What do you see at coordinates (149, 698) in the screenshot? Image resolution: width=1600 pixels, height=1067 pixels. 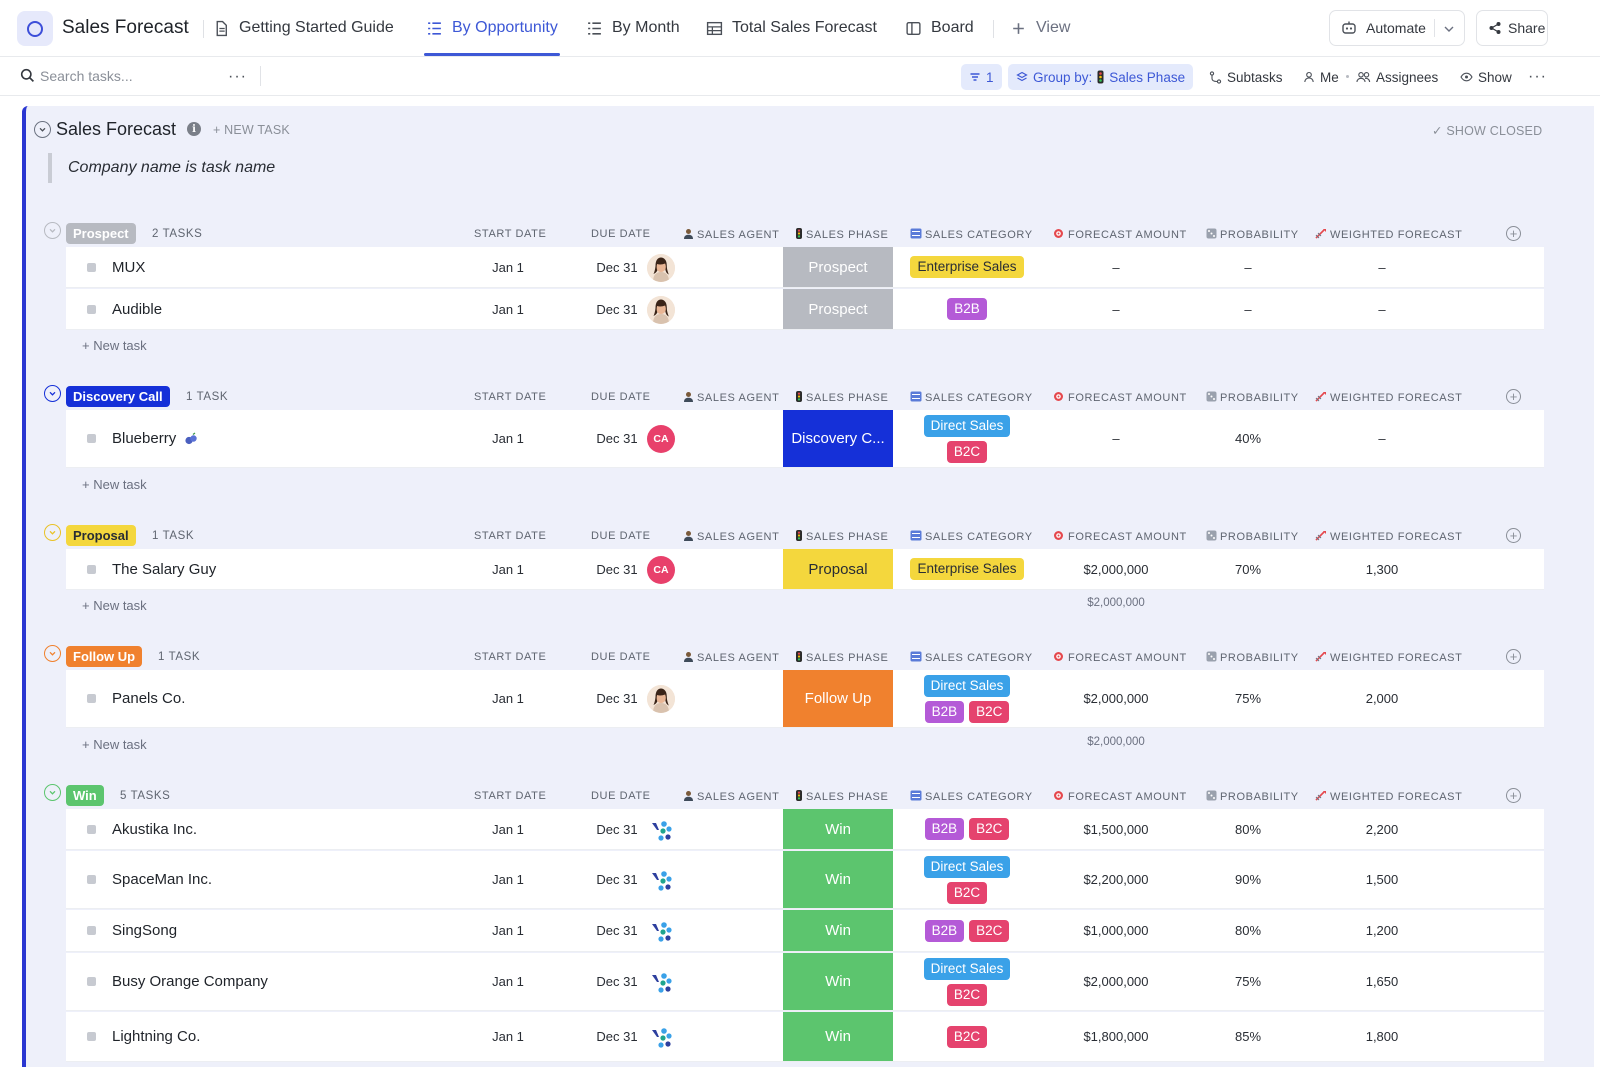 I see `task-name: Panels Co.` at bounding box center [149, 698].